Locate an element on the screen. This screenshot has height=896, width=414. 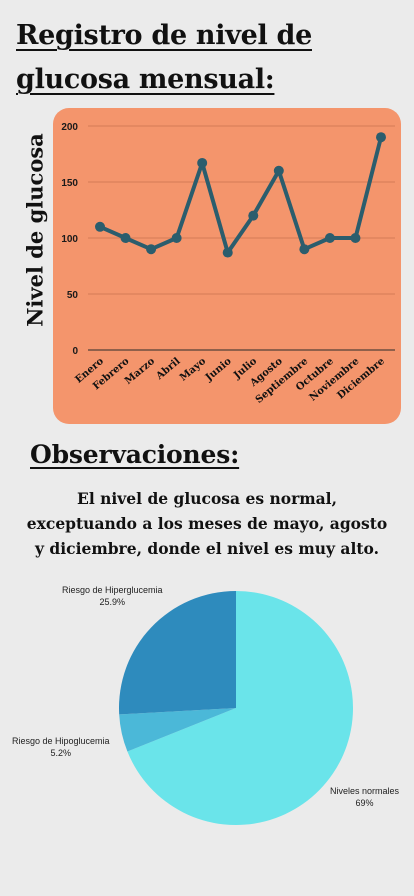
pie-label-name: Riesgo de Hipoglucemia is located at coordinates (61, 741).